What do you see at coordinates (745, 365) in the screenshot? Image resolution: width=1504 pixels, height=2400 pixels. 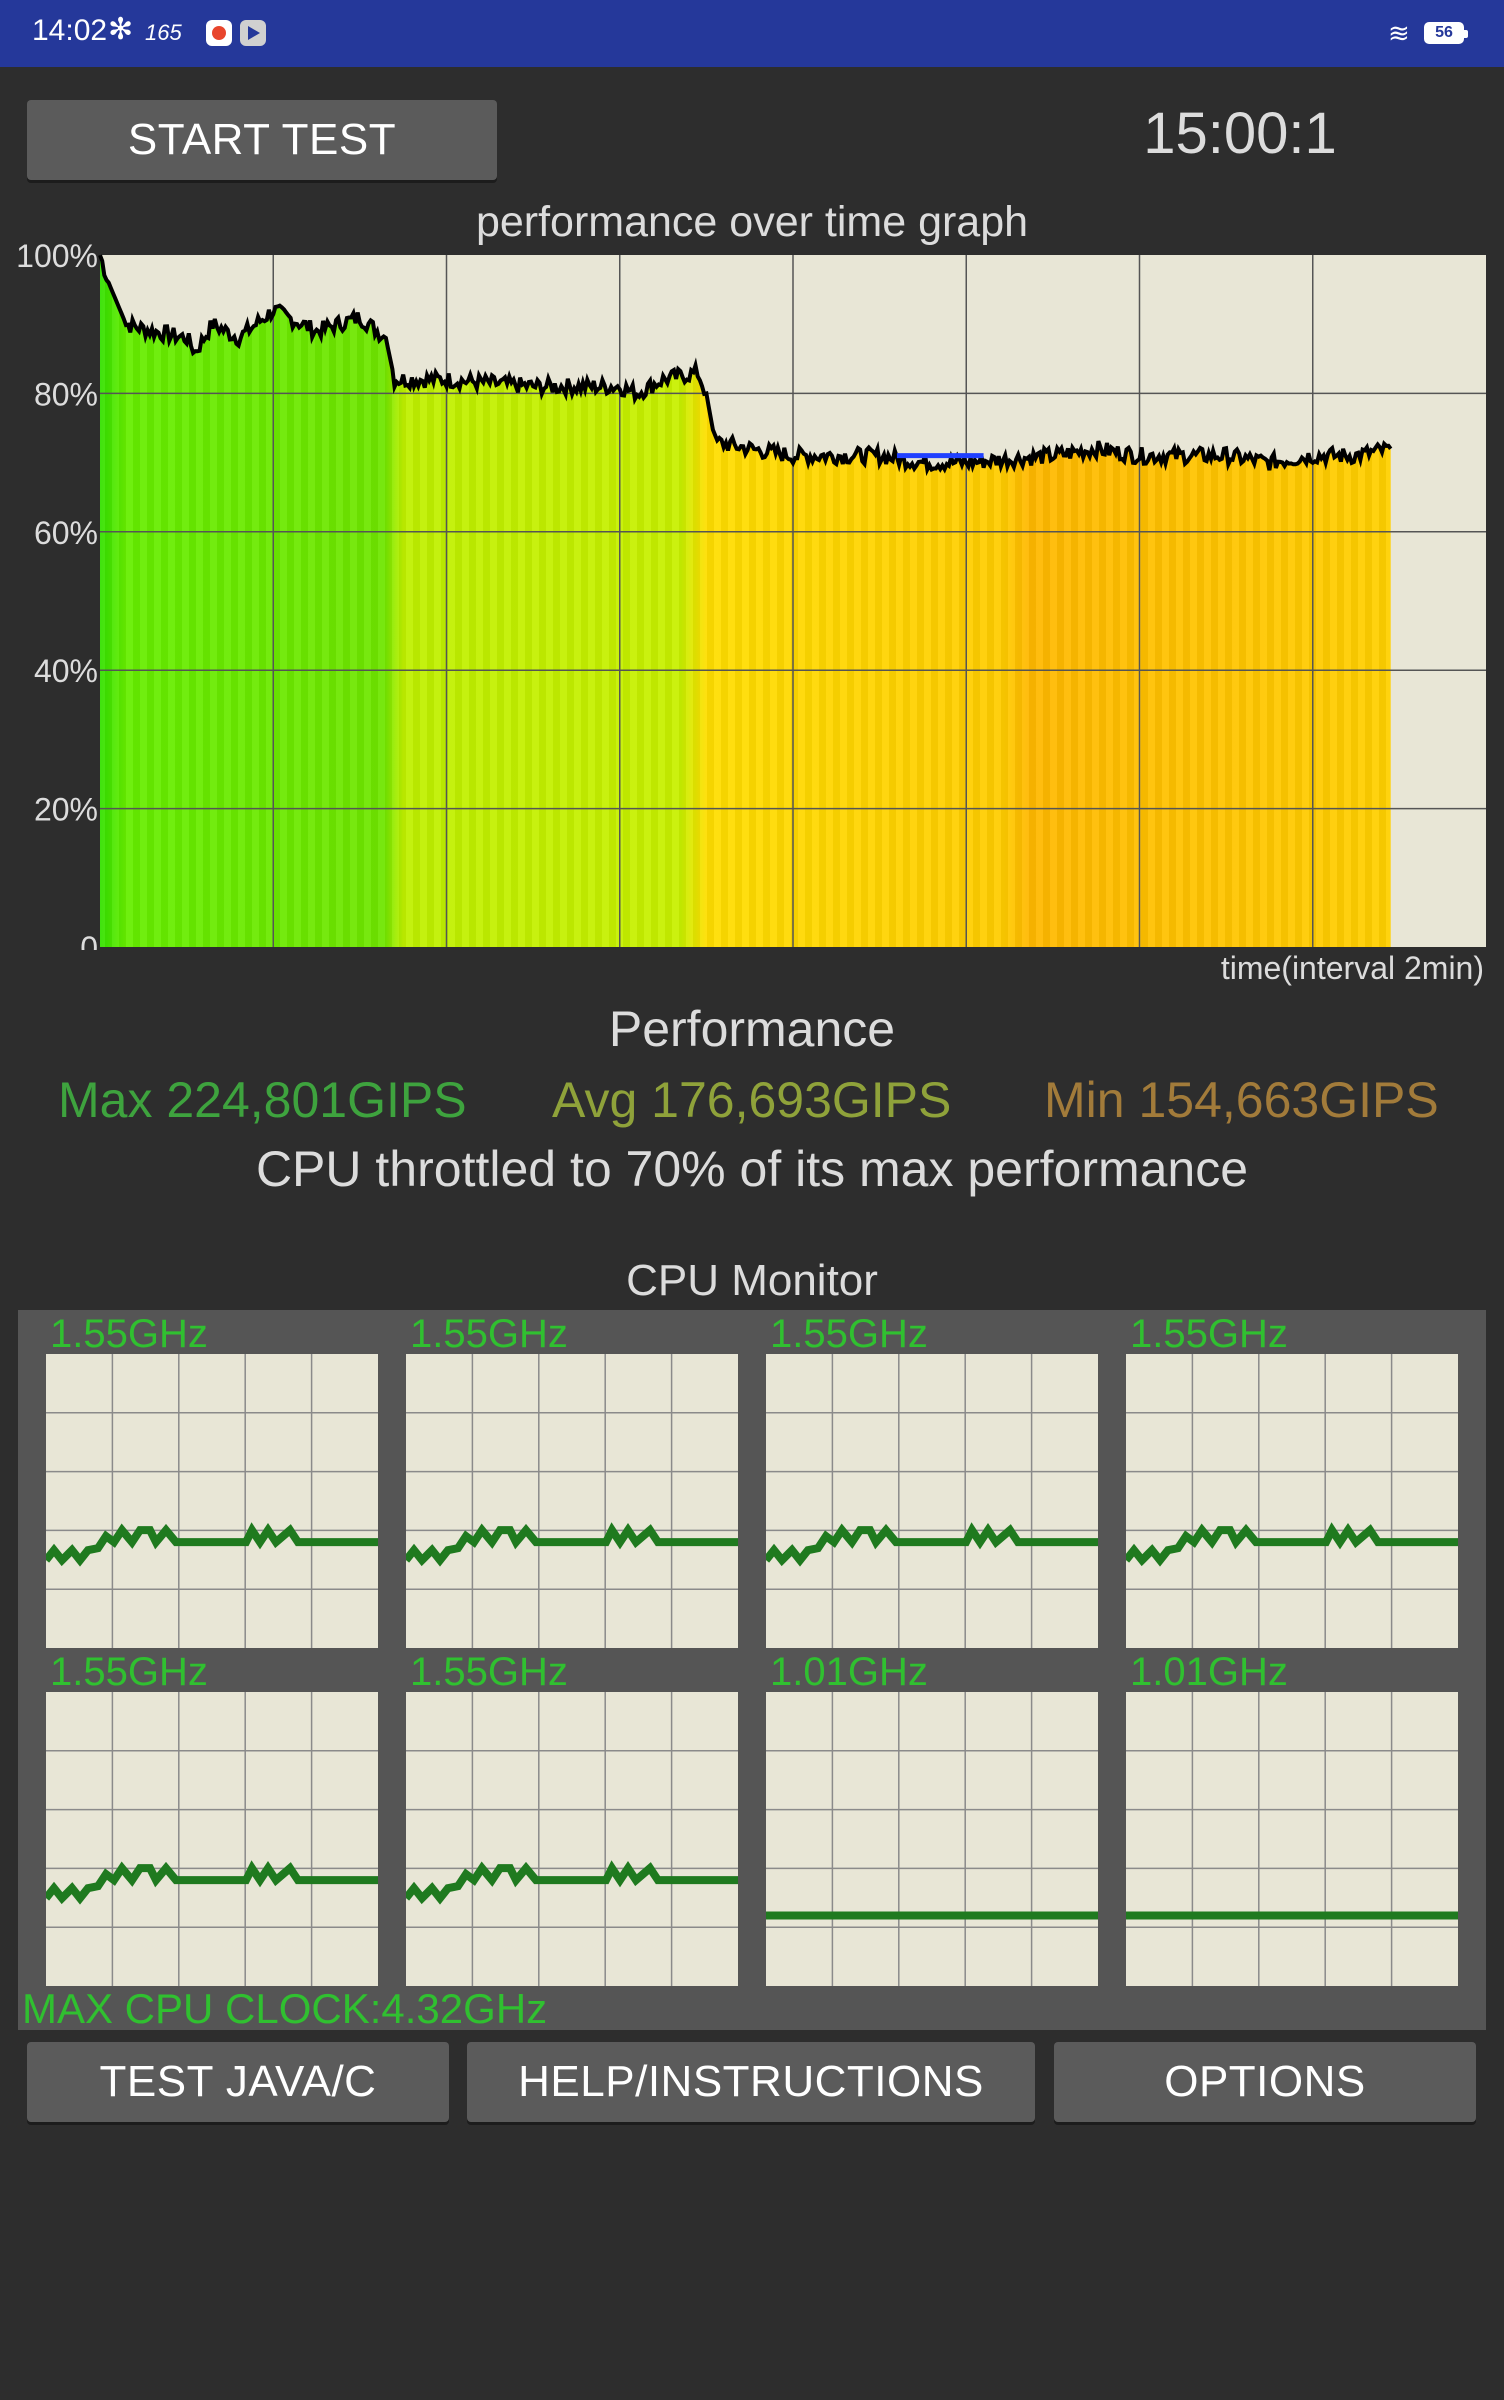 I see `performance-line` at bounding box center [745, 365].